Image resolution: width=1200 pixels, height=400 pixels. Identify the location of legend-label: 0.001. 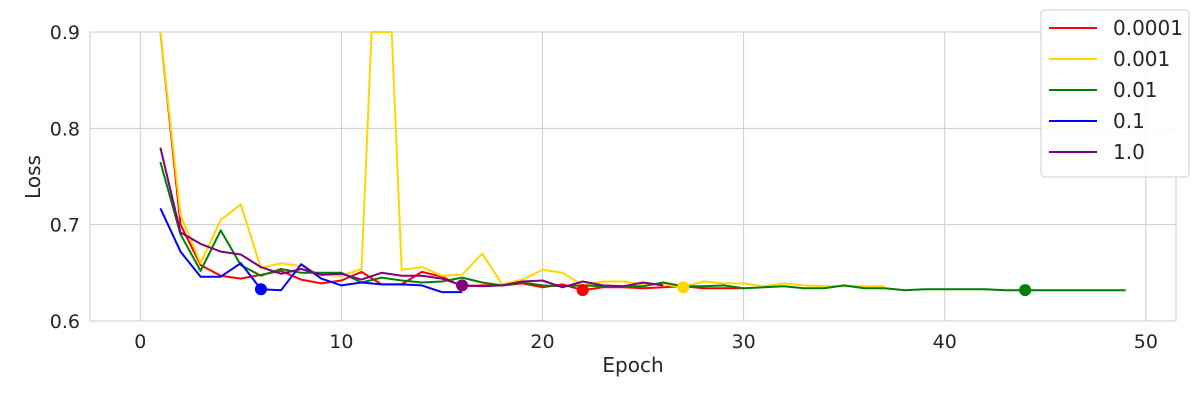
(1141, 59).